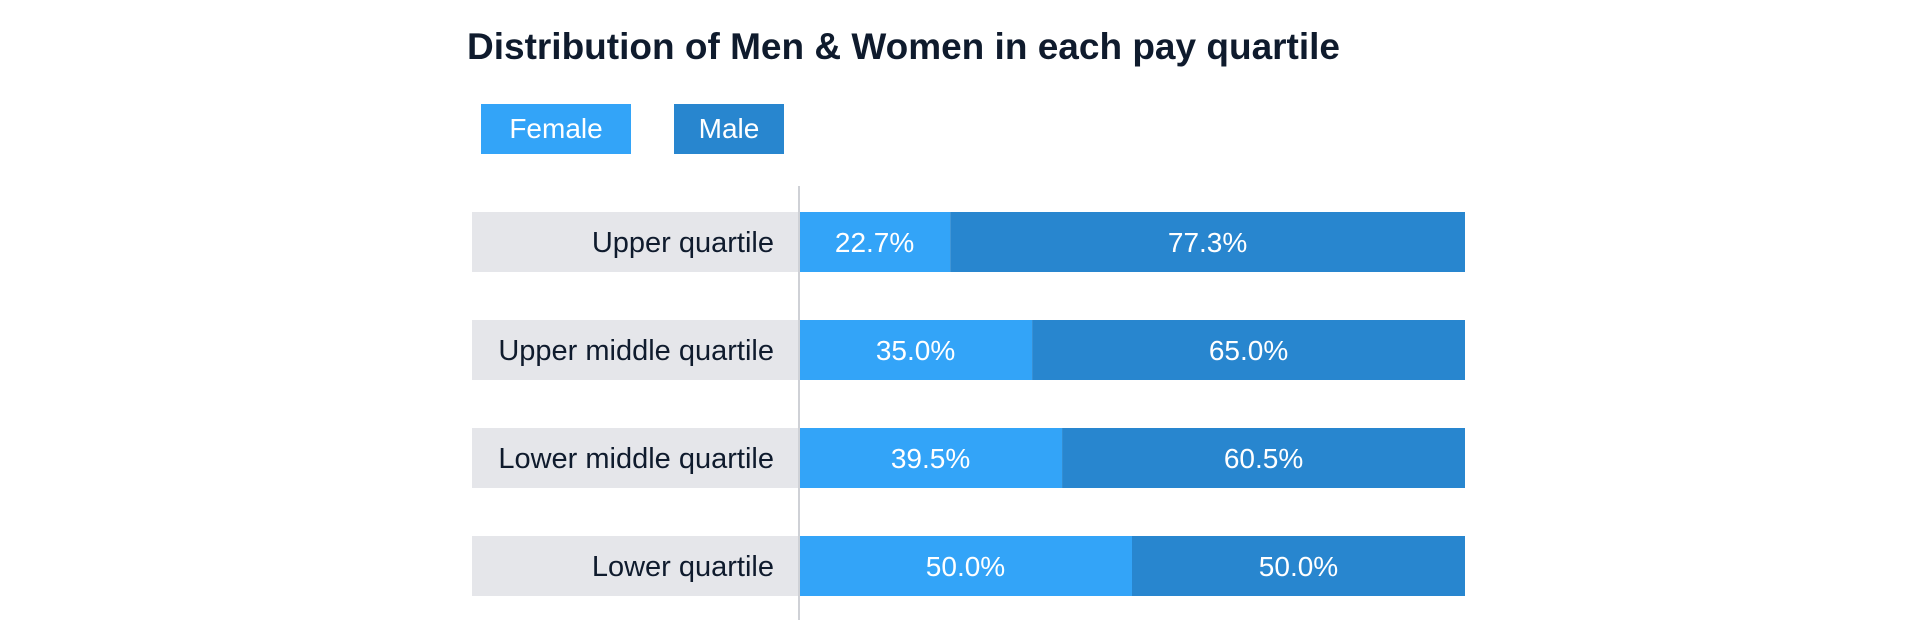 The height and width of the screenshot is (641, 1912). I want to click on bar-label-female: 35.0%, so click(915, 350).